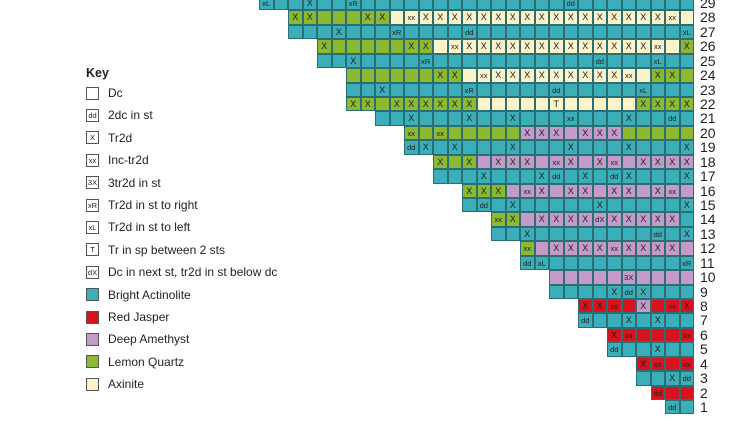  I want to click on key-item: Axinite, so click(115, 384).